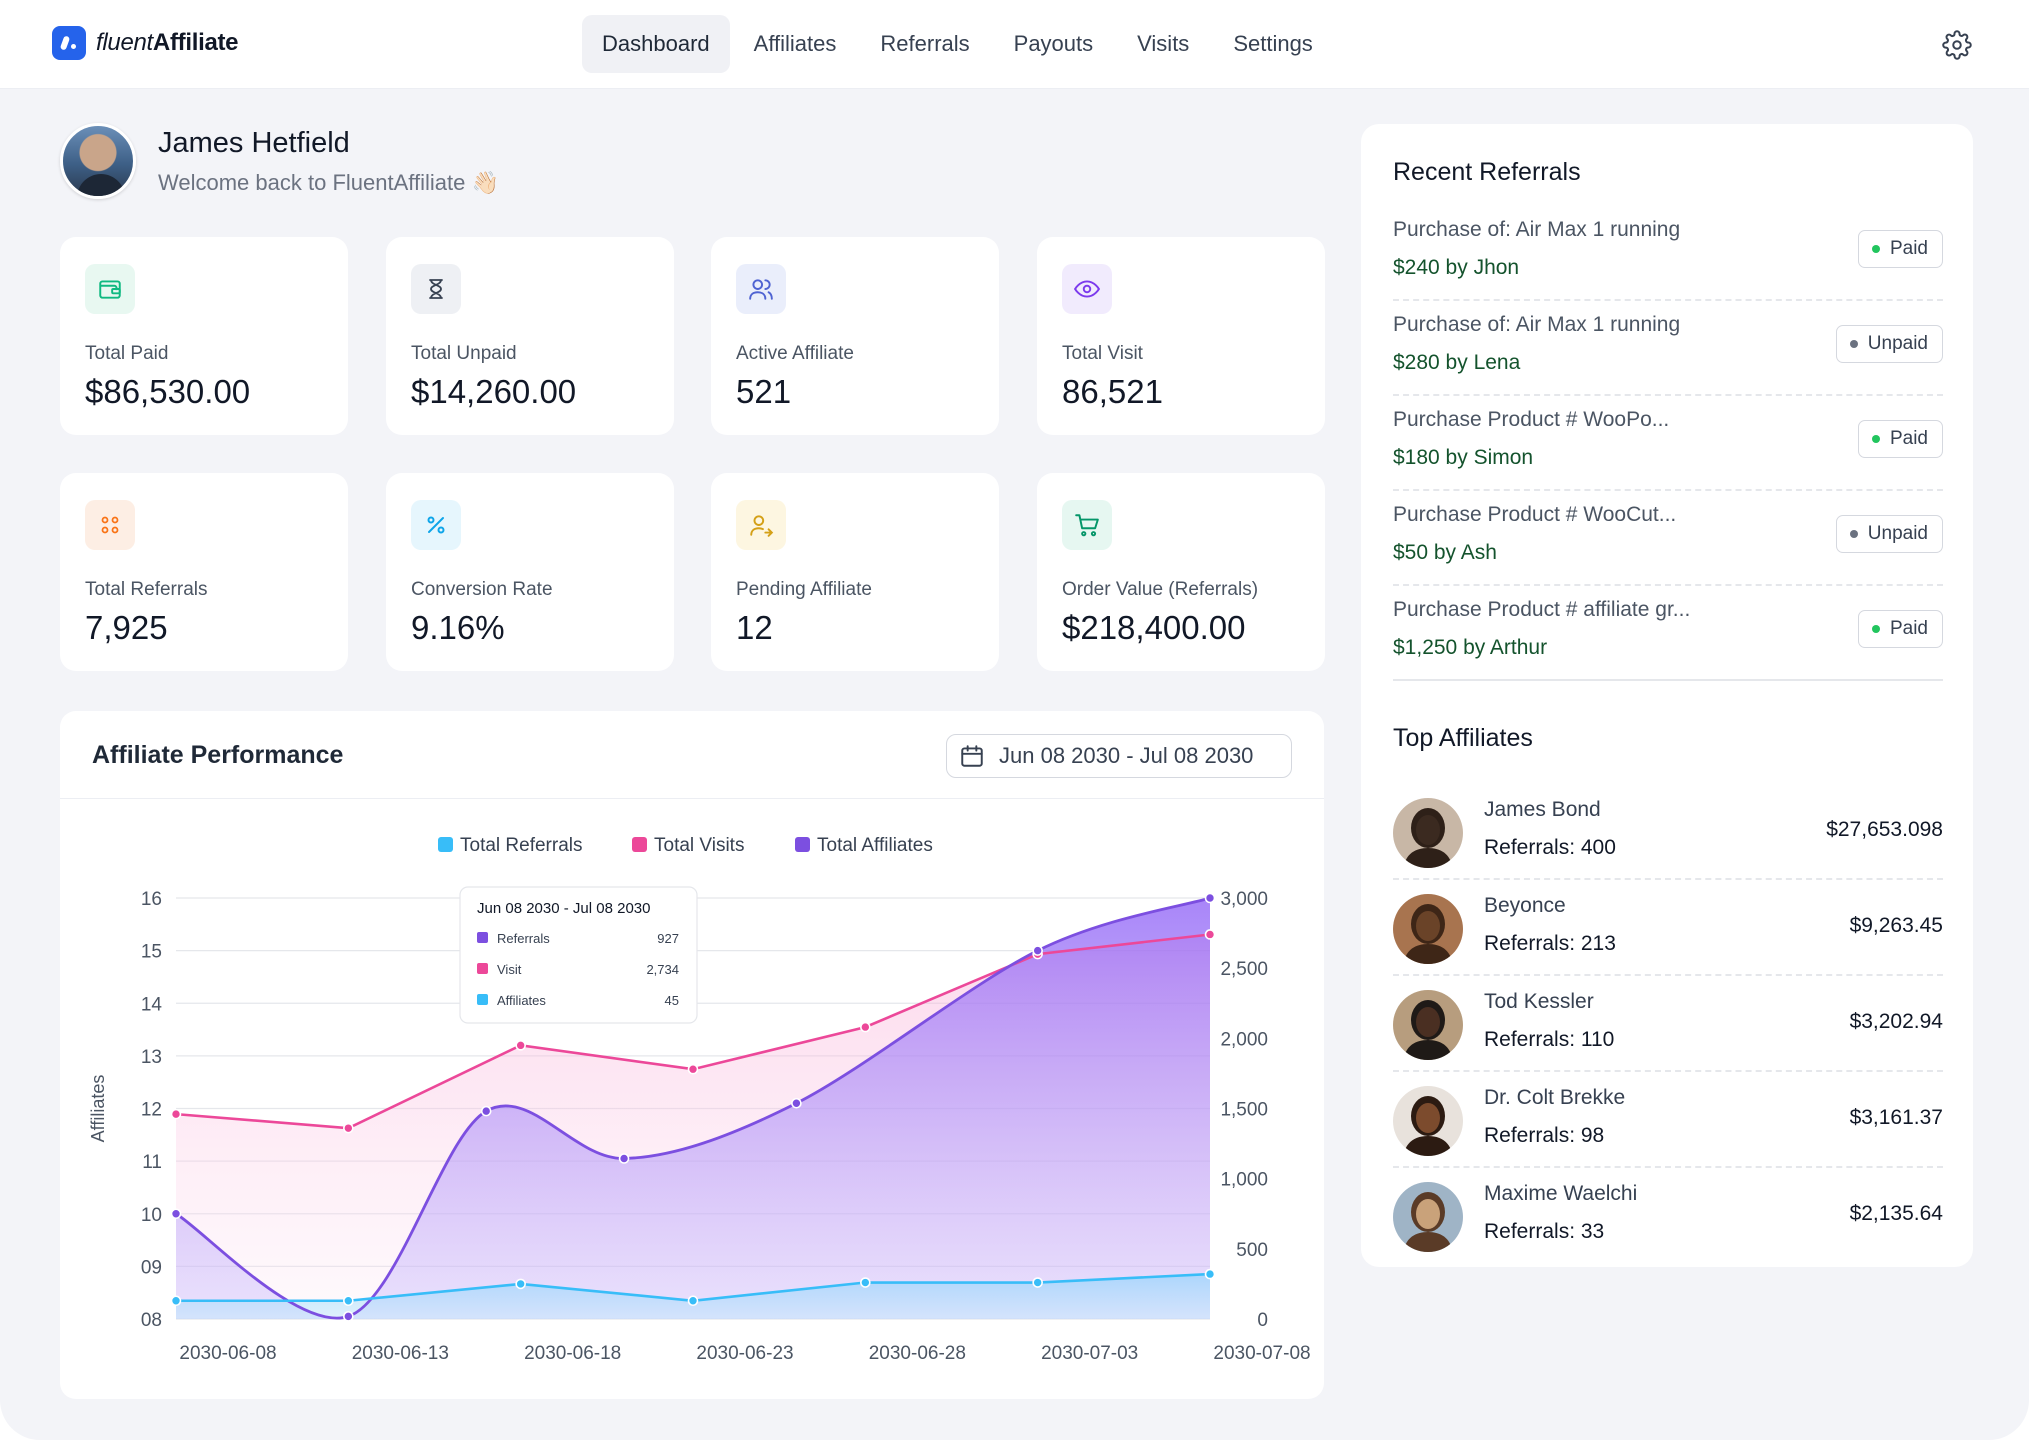 This screenshot has width=2029, height=1440. What do you see at coordinates (795, 43) in the screenshot?
I see `nav-item-affiliates: Affiliates` at bounding box center [795, 43].